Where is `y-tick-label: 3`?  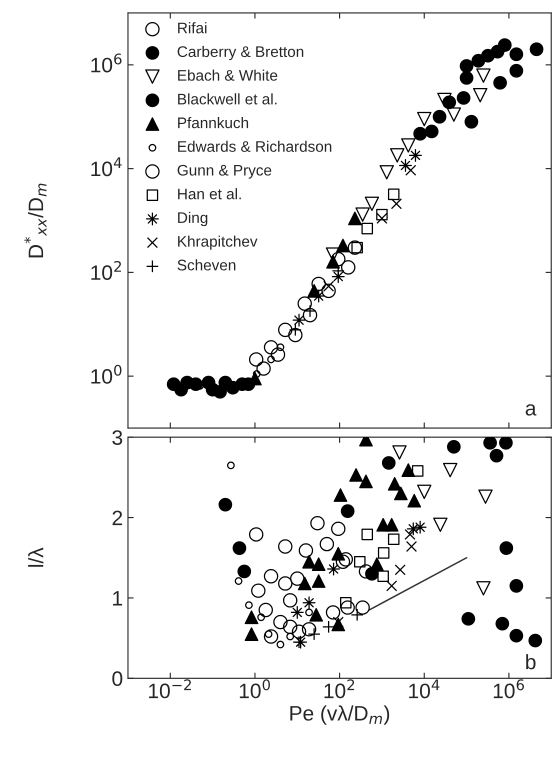
y-tick-label: 3 is located at coordinates (117, 437).